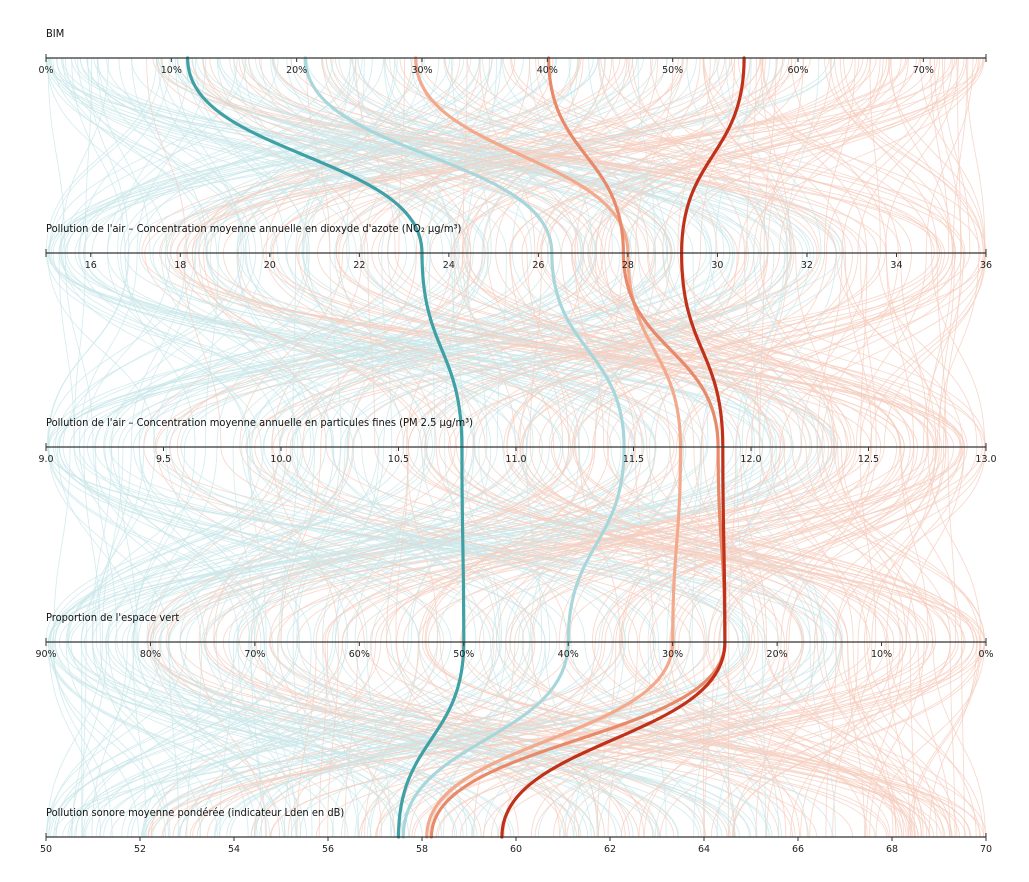 This screenshot has height=882, width=1029. Describe the element at coordinates (359, 265) in the screenshot. I see `tick-label: 22` at that location.